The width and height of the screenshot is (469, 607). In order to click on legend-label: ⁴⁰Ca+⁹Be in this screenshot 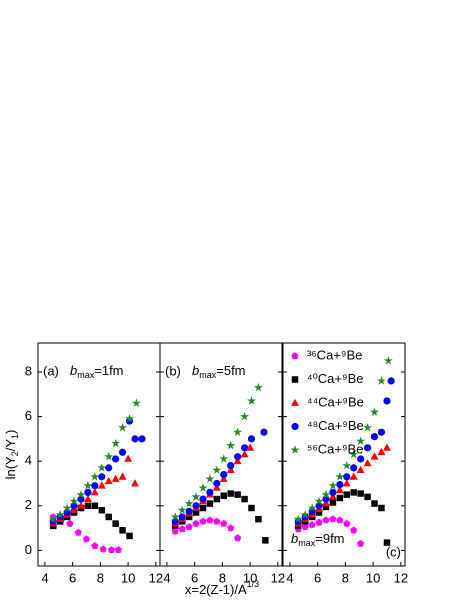, I will do `click(335, 378)`.